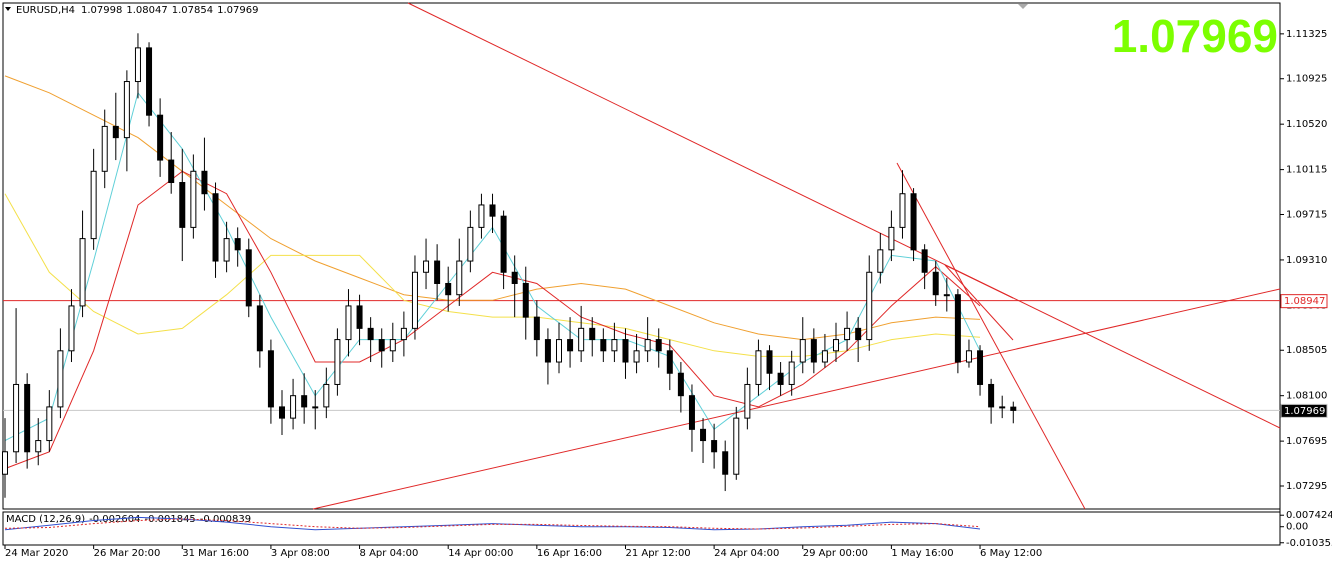 The height and width of the screenshot is (563, 1332). Describe the element at coordinates (1306, 396) in the screenshot. I see `y-tick-label: 1.08100` at that location.